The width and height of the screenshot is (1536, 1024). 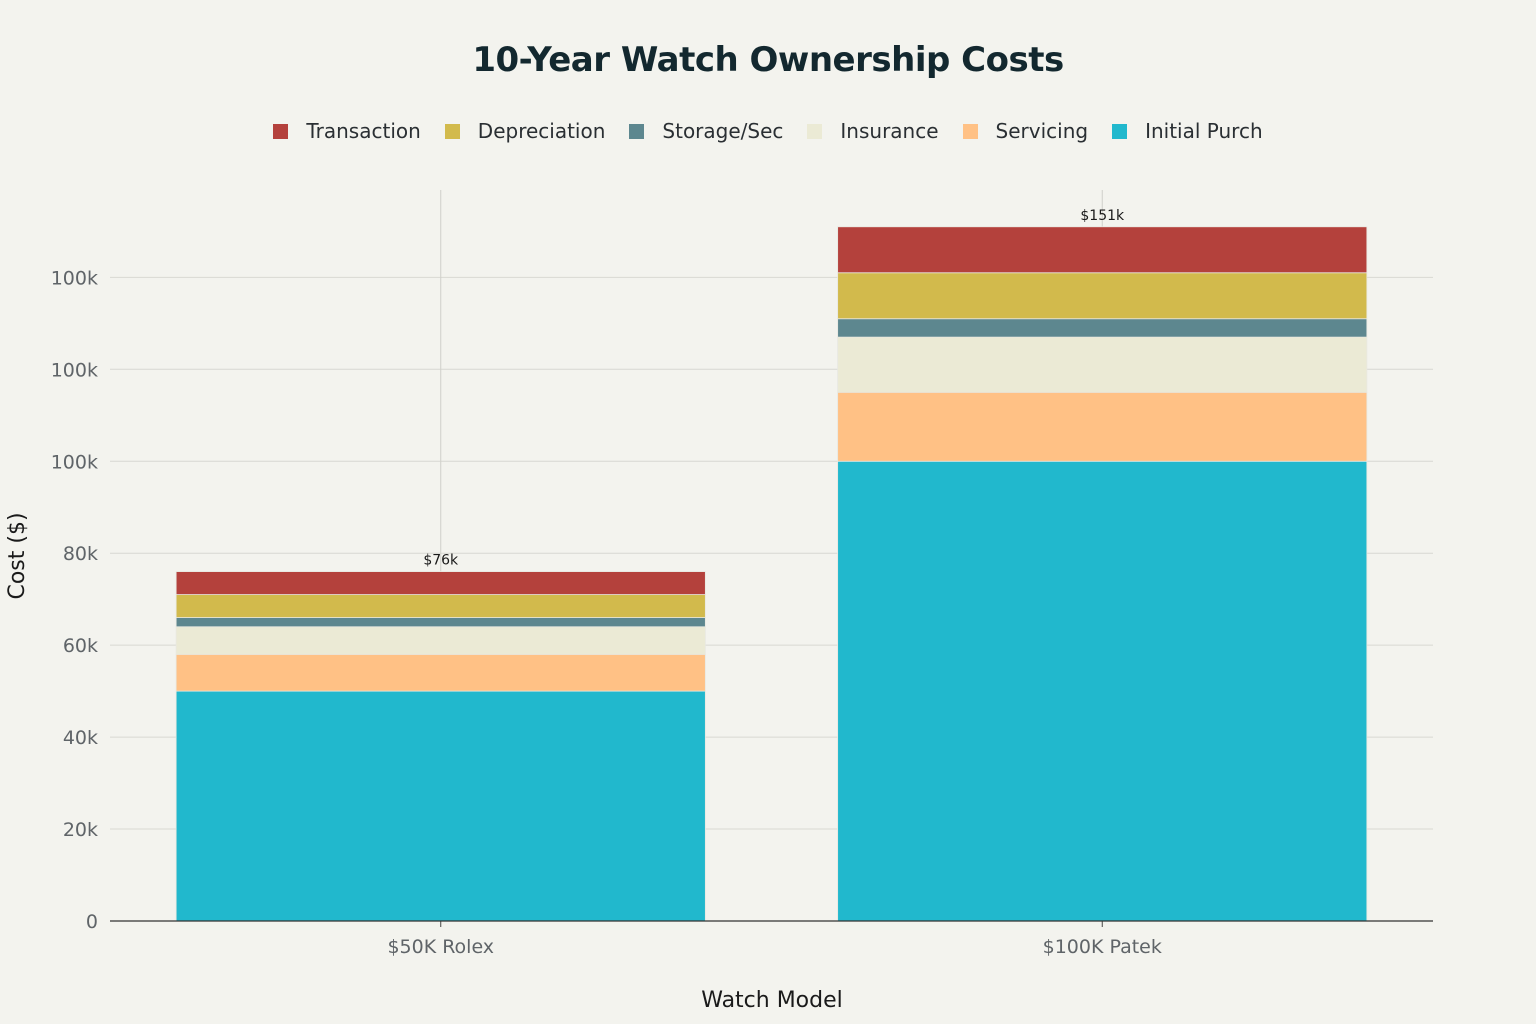 What do you see at coordinates (92, 922) in the screenshot?
I see `y-tick-label: 0` at bounding box center [92, 922].